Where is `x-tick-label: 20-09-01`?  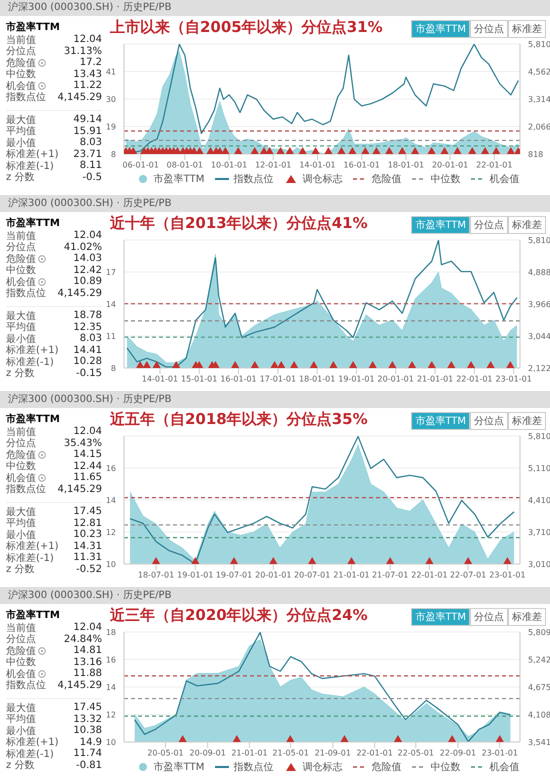
x-tick-label: 20-09-01 is located at coordinates (208, 753).